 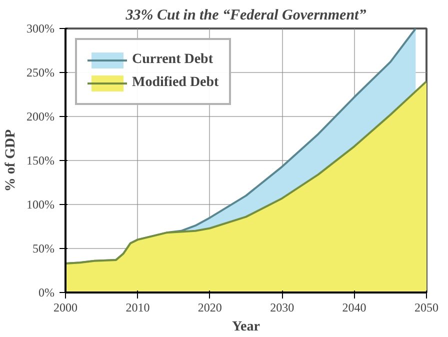 I want to click on x-tick-label: 2030, so click(x=282, y=307).